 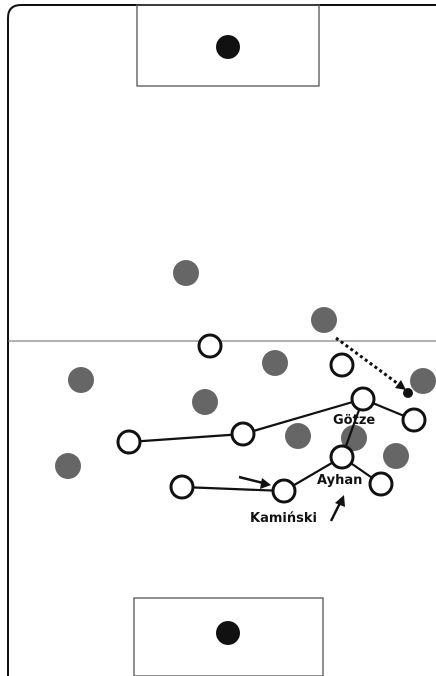 What do you see at coordinates (354, 420) in the screenshot?
I see `label-goetze: Götze` at bounding box center [354, 420].